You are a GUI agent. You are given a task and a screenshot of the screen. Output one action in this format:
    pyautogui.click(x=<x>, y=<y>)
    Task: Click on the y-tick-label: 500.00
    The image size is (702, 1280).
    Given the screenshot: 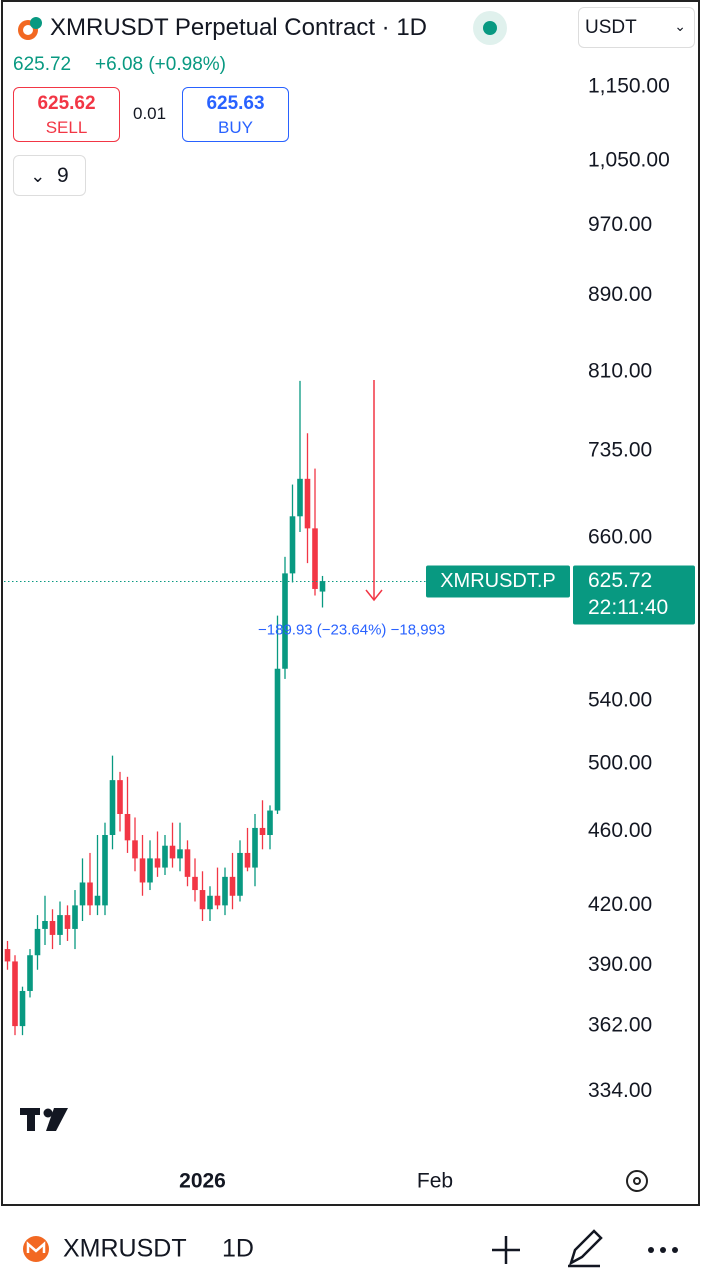 What is the action you would take?
    pyautogui.click(x=620, y=762)
    